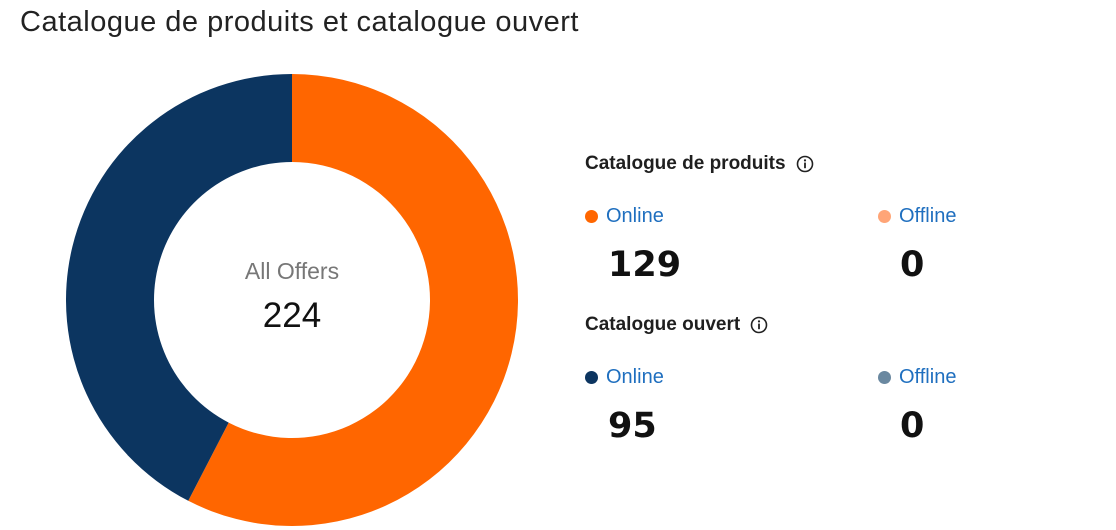  What do you see at coordinates (632, 426) in the screenshot?
I see `stat-ouvert-online-value: 95` at bounding box center [632, 426].